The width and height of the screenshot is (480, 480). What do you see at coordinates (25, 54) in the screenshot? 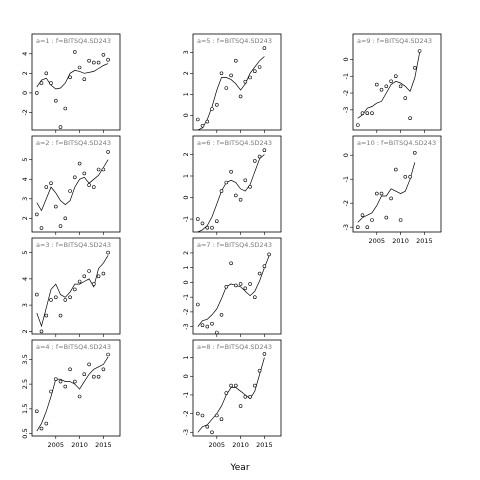
I see `y-tick-label: 4` at bounding box center [25, 54].